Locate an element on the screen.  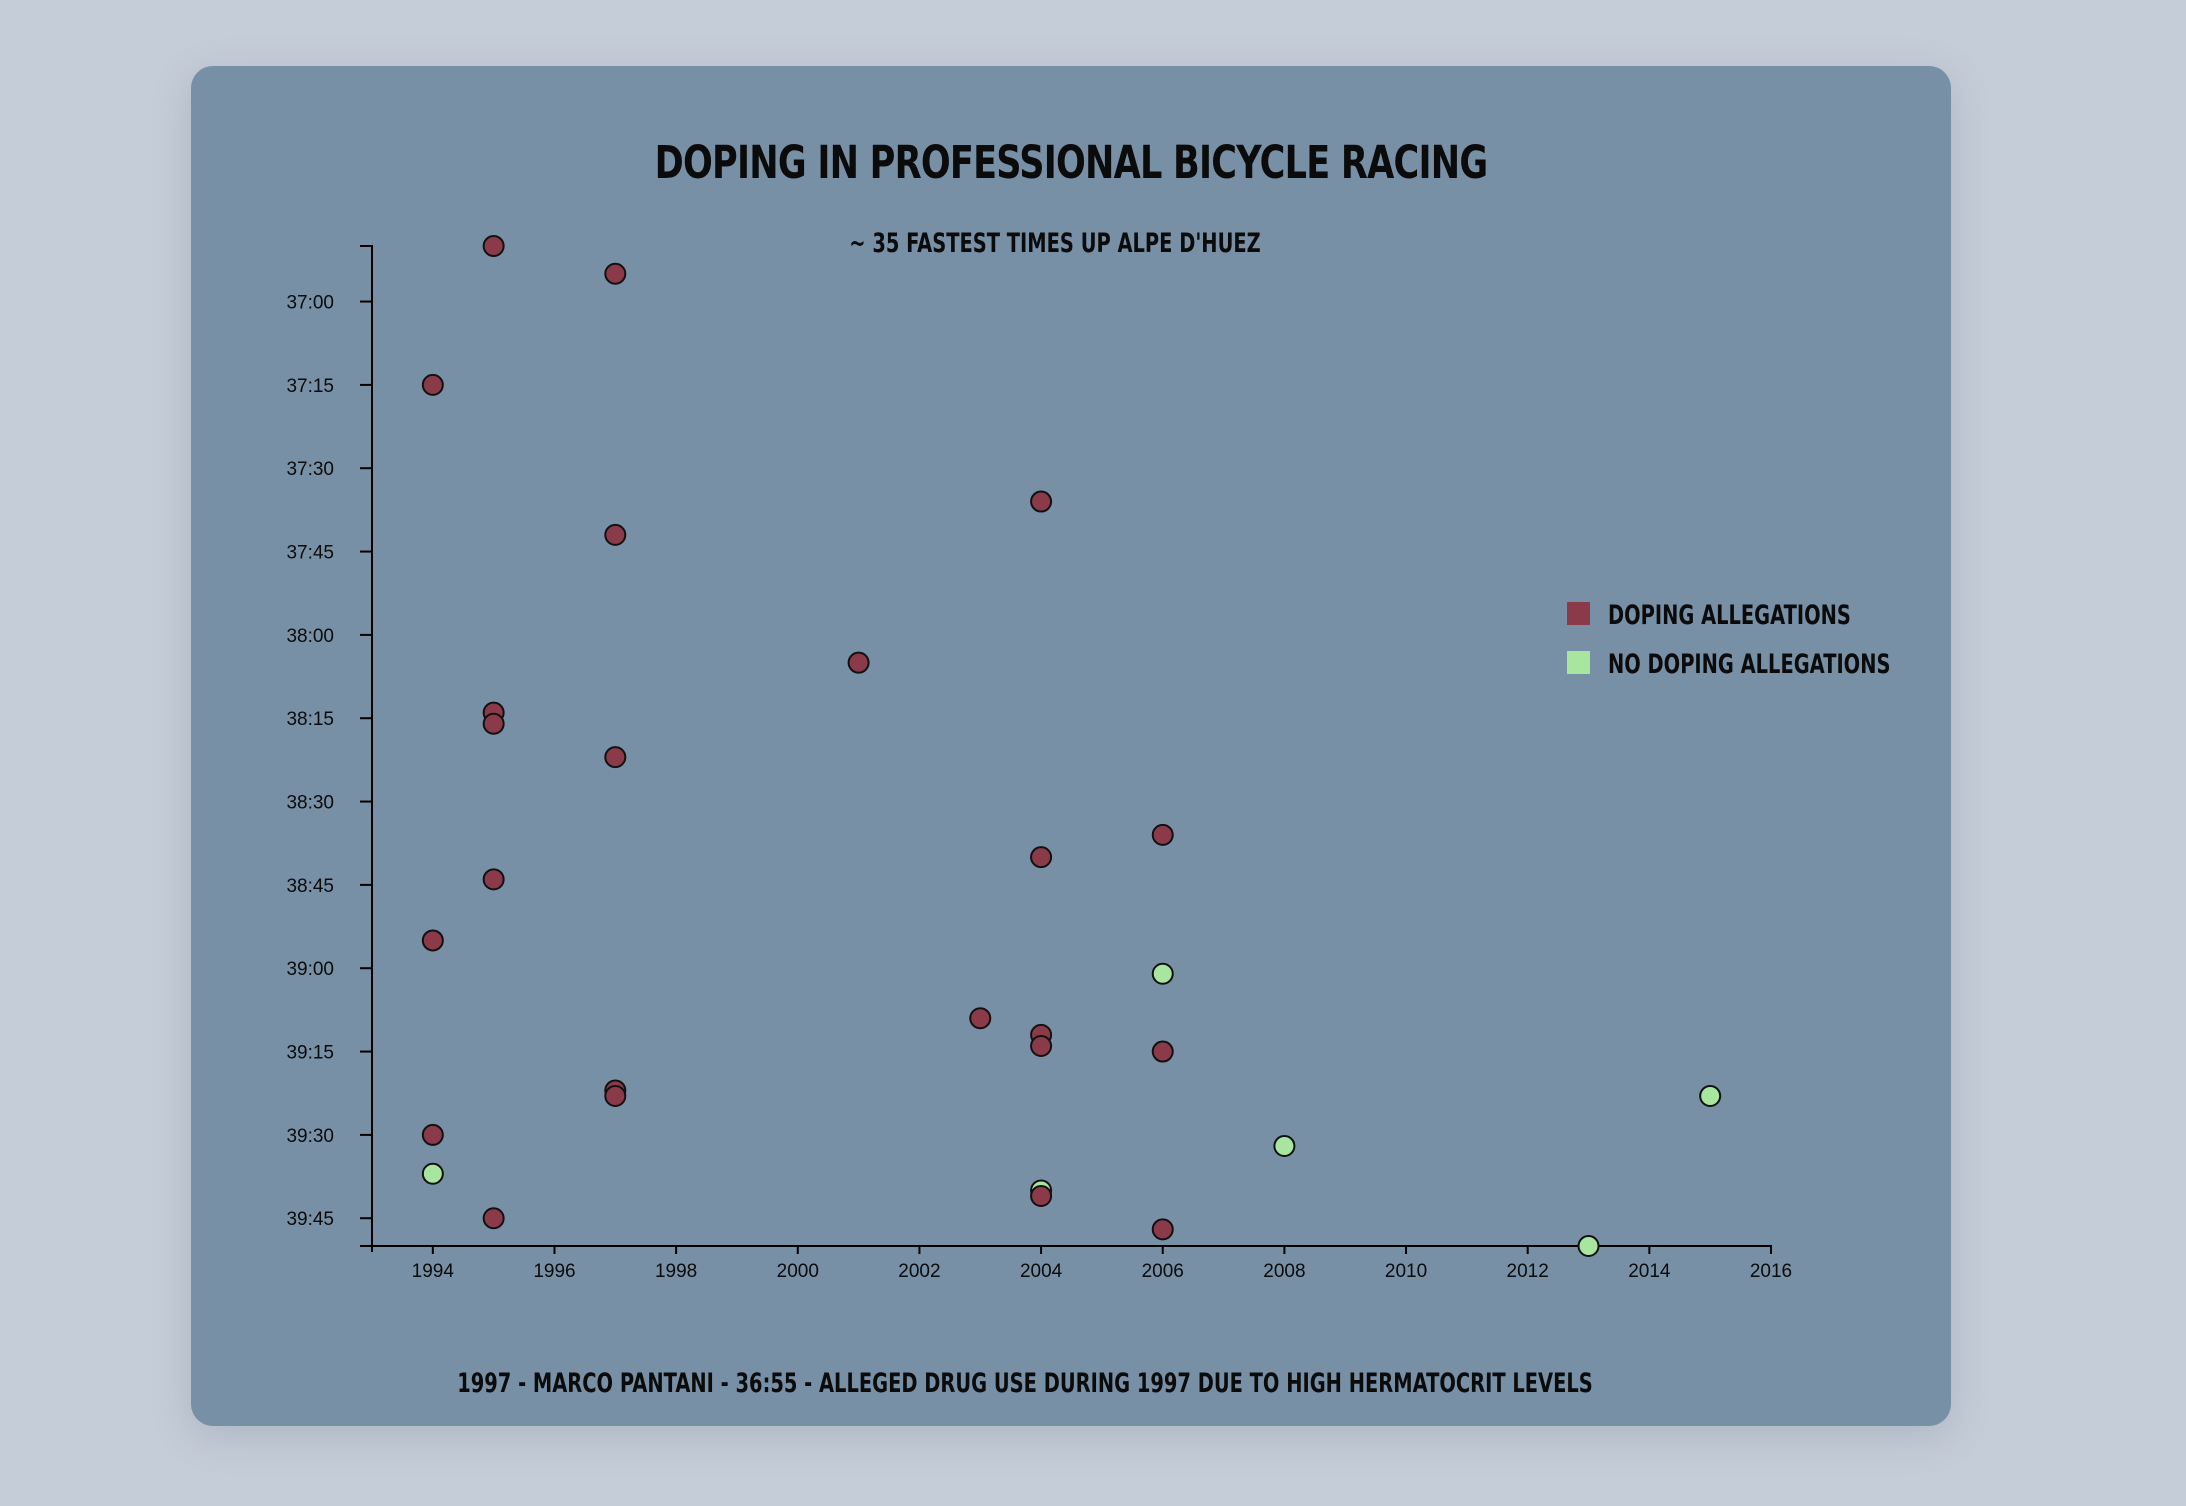
x-tick-label: 1996 is located at coordinates (554, 1271).